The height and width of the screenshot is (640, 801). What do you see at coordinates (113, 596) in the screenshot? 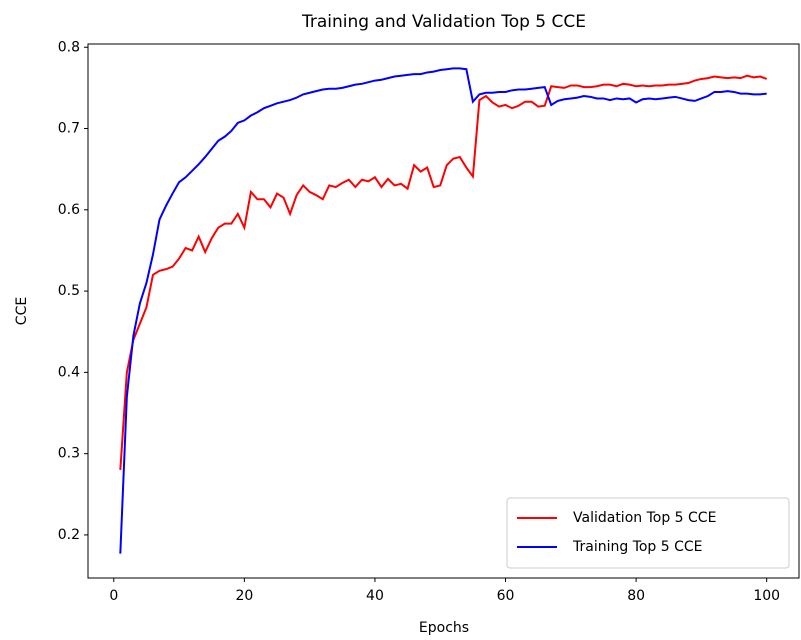
I see `x-tick-label: 0` at bounding box center [113, 596].